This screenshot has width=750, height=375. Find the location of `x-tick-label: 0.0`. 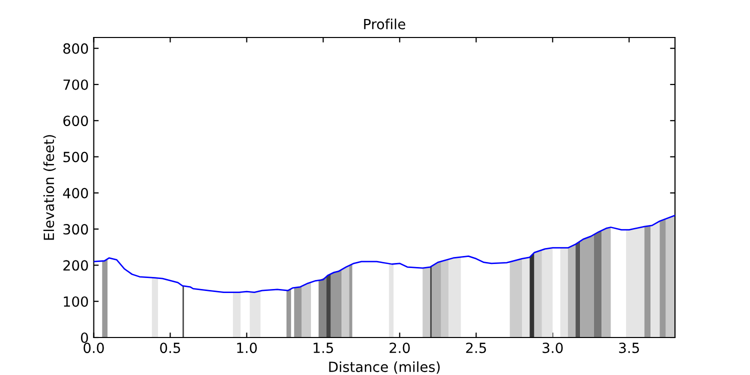

x-tick-label: 0.0 is located at coordinates (94, 348).